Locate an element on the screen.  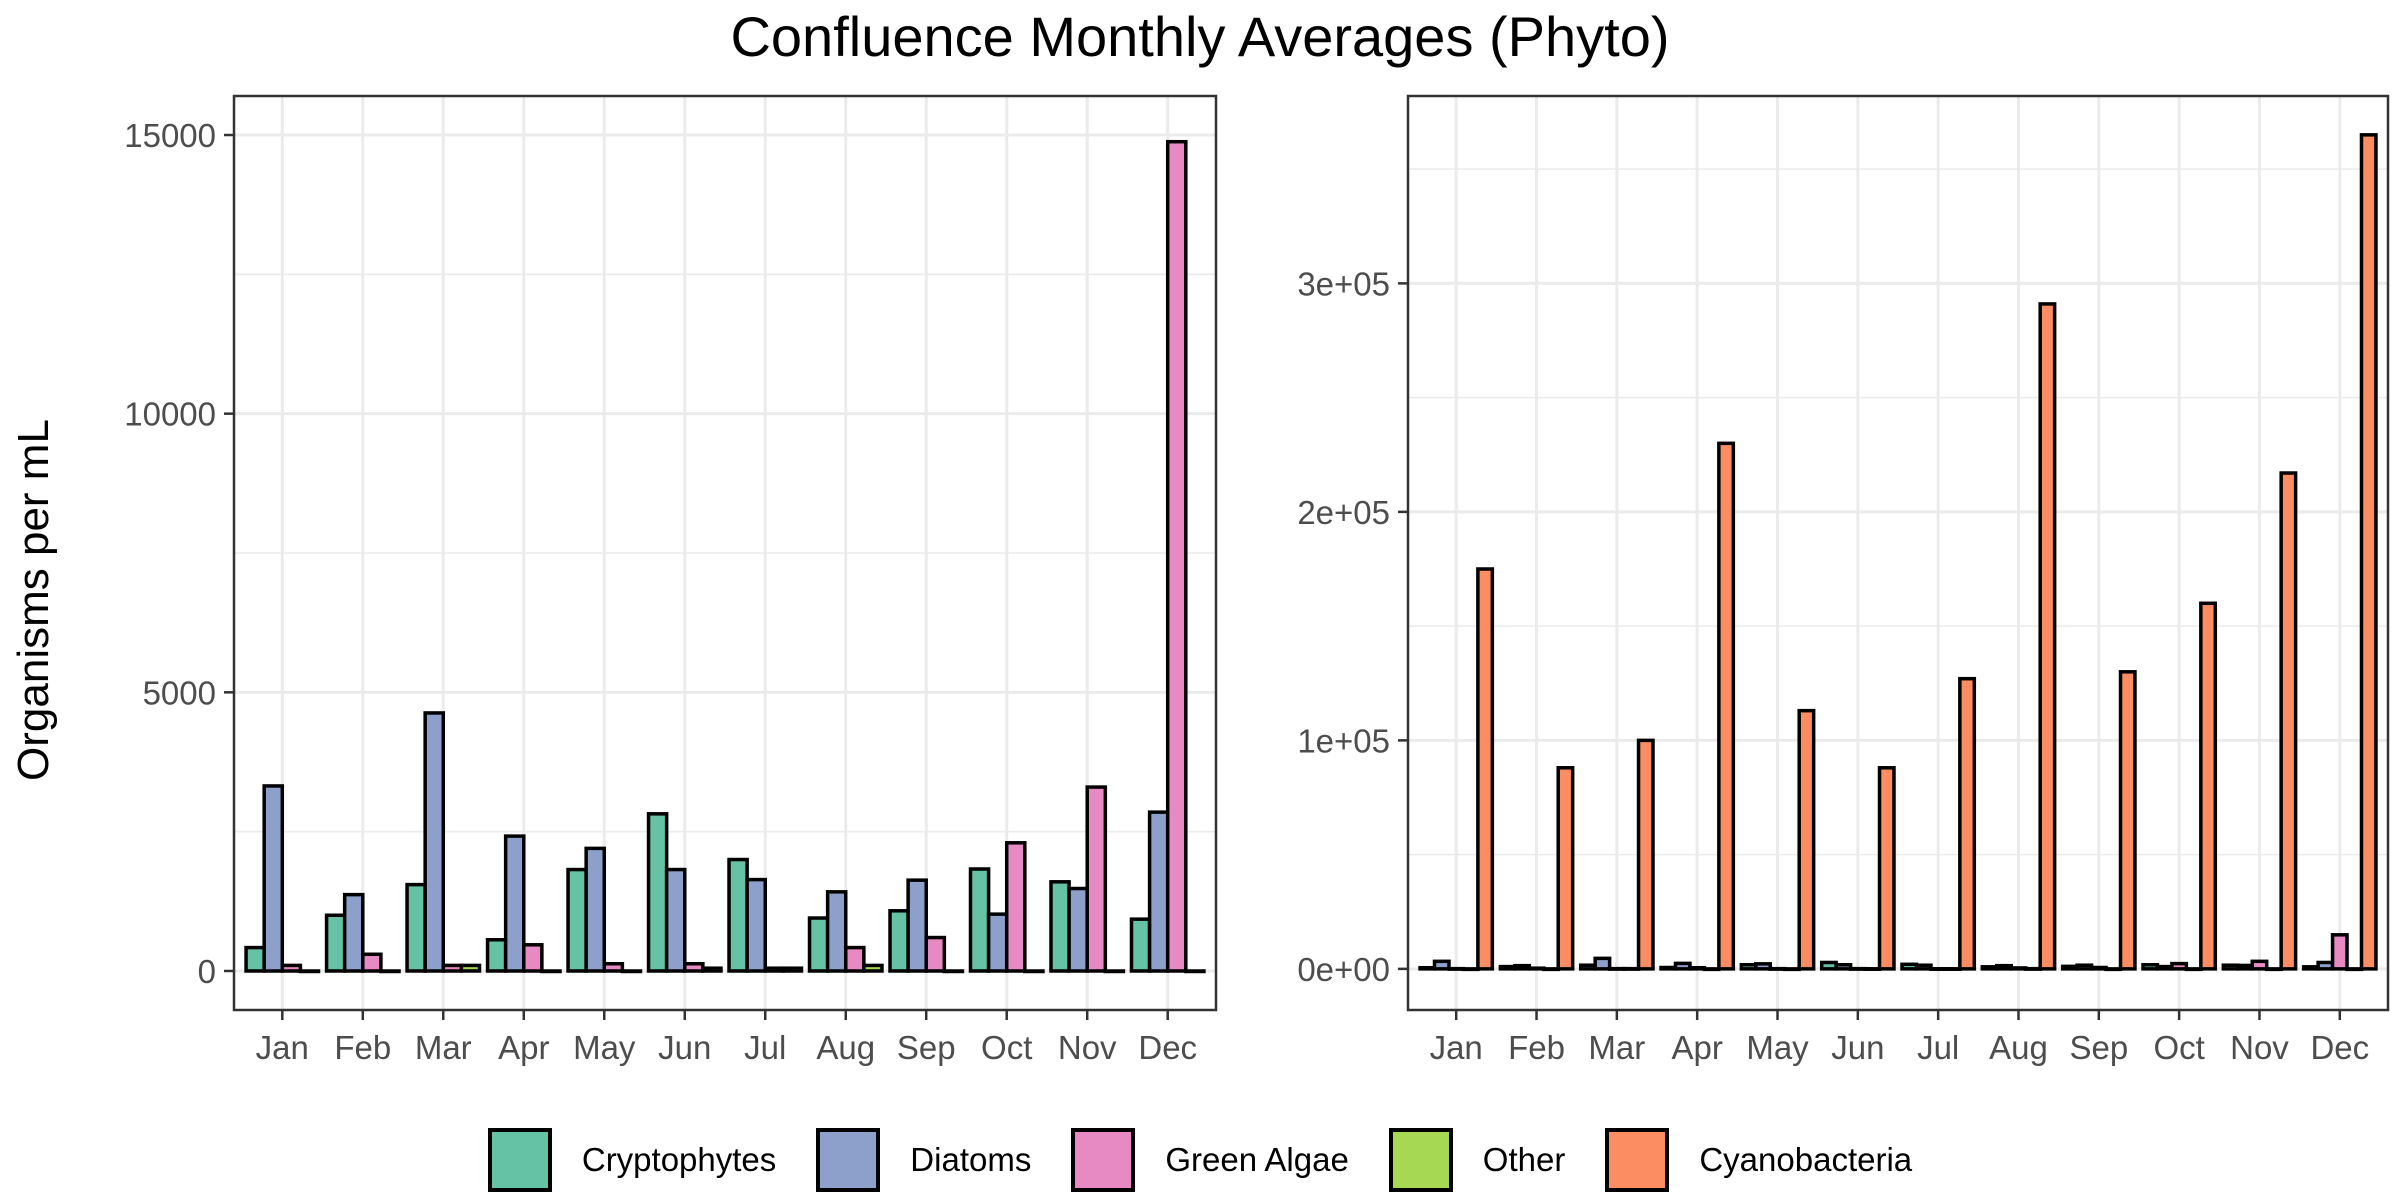
legend-item-cyanobacteria: Cyanobacteria is located at coordinates (1758, 1160).